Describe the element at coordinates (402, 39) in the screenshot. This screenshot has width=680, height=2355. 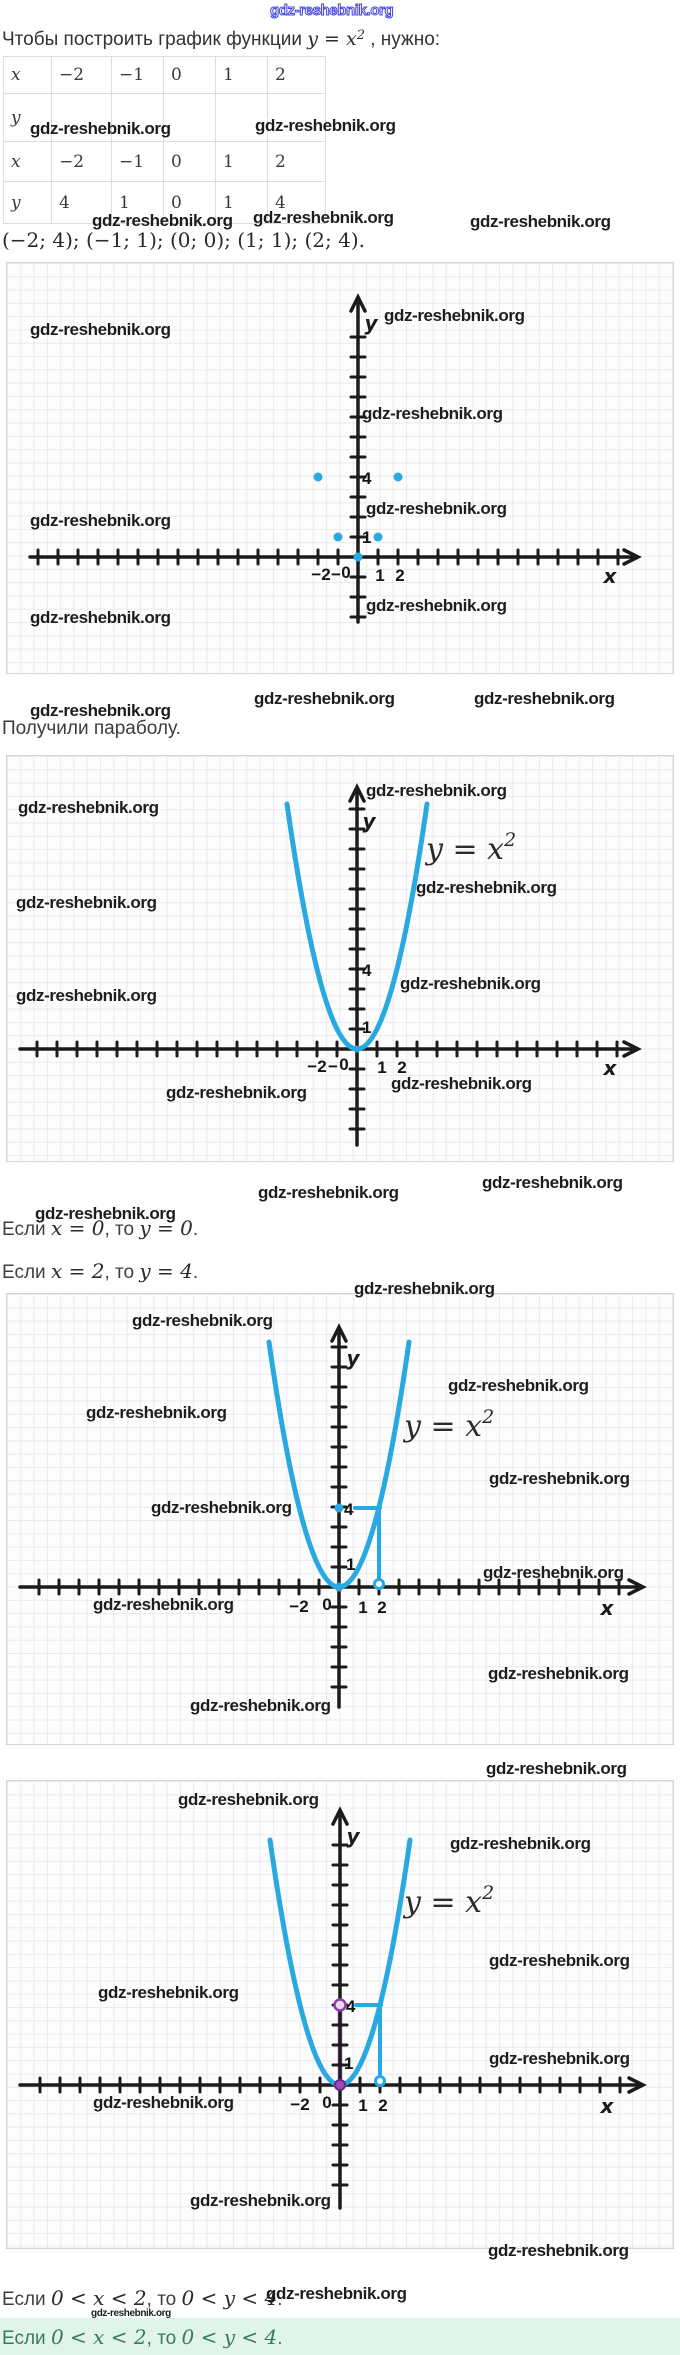
I see `title-text-post: , нужно:` at that location.